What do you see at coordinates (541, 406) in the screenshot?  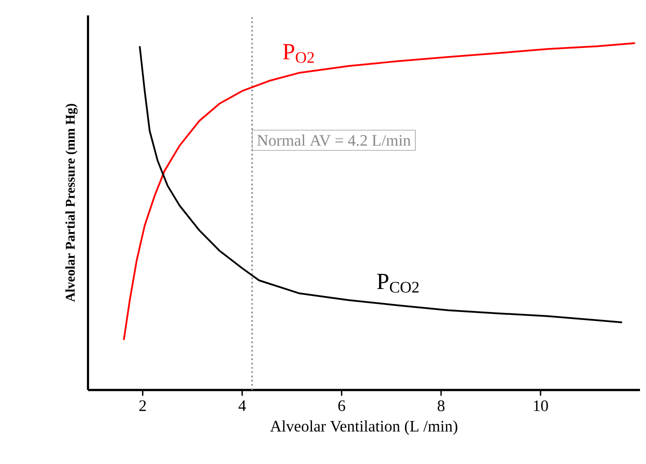 I see `x-tick-label: 10` at bounding box center [541, 406].